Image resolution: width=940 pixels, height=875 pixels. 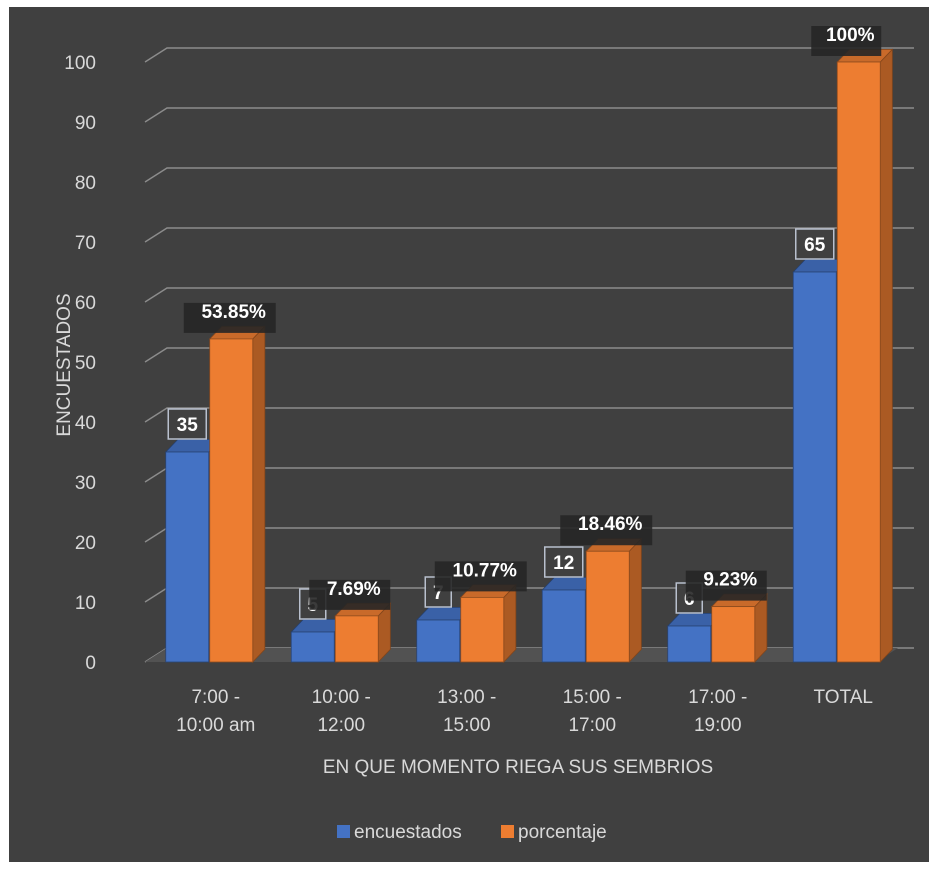 What do you see at coordinates (215, 711) in the screenshot?
I see `x-tick-label: 7:00 -10:00 am` at bounding box center [215, 711].